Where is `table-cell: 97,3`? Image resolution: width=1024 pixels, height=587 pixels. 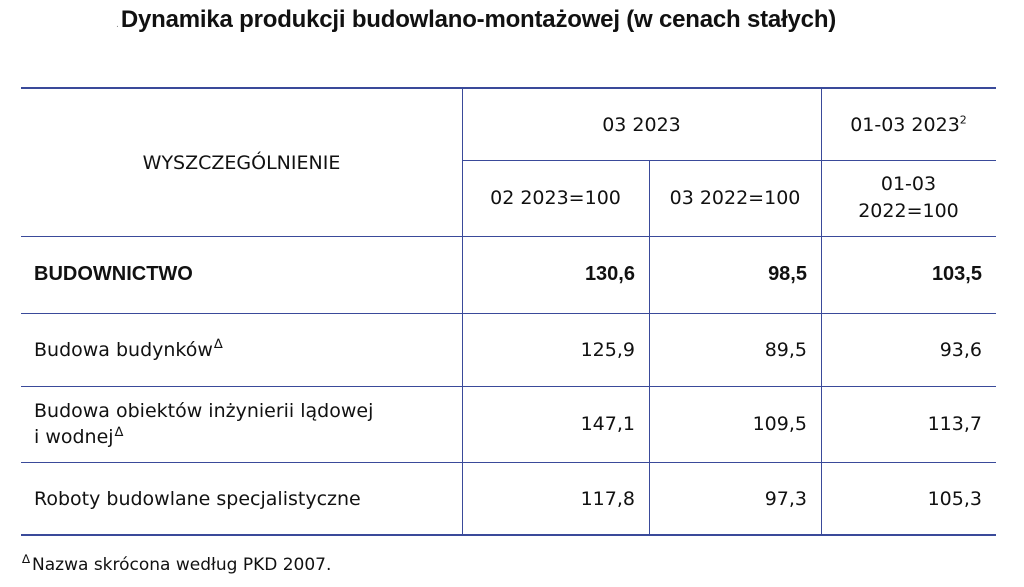
table-cell: 97,3 is located at coordinates (735, 499).